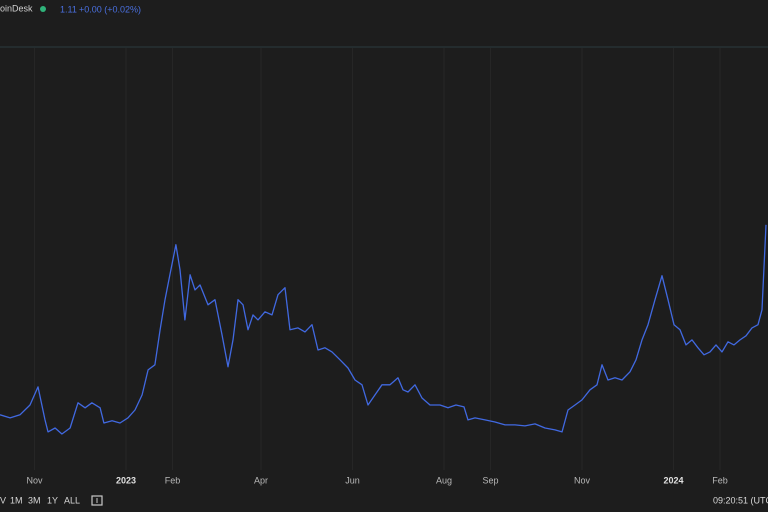 This screenshot has width=768, height=512. I want to click on screenshot-icon, so click(97, 500).